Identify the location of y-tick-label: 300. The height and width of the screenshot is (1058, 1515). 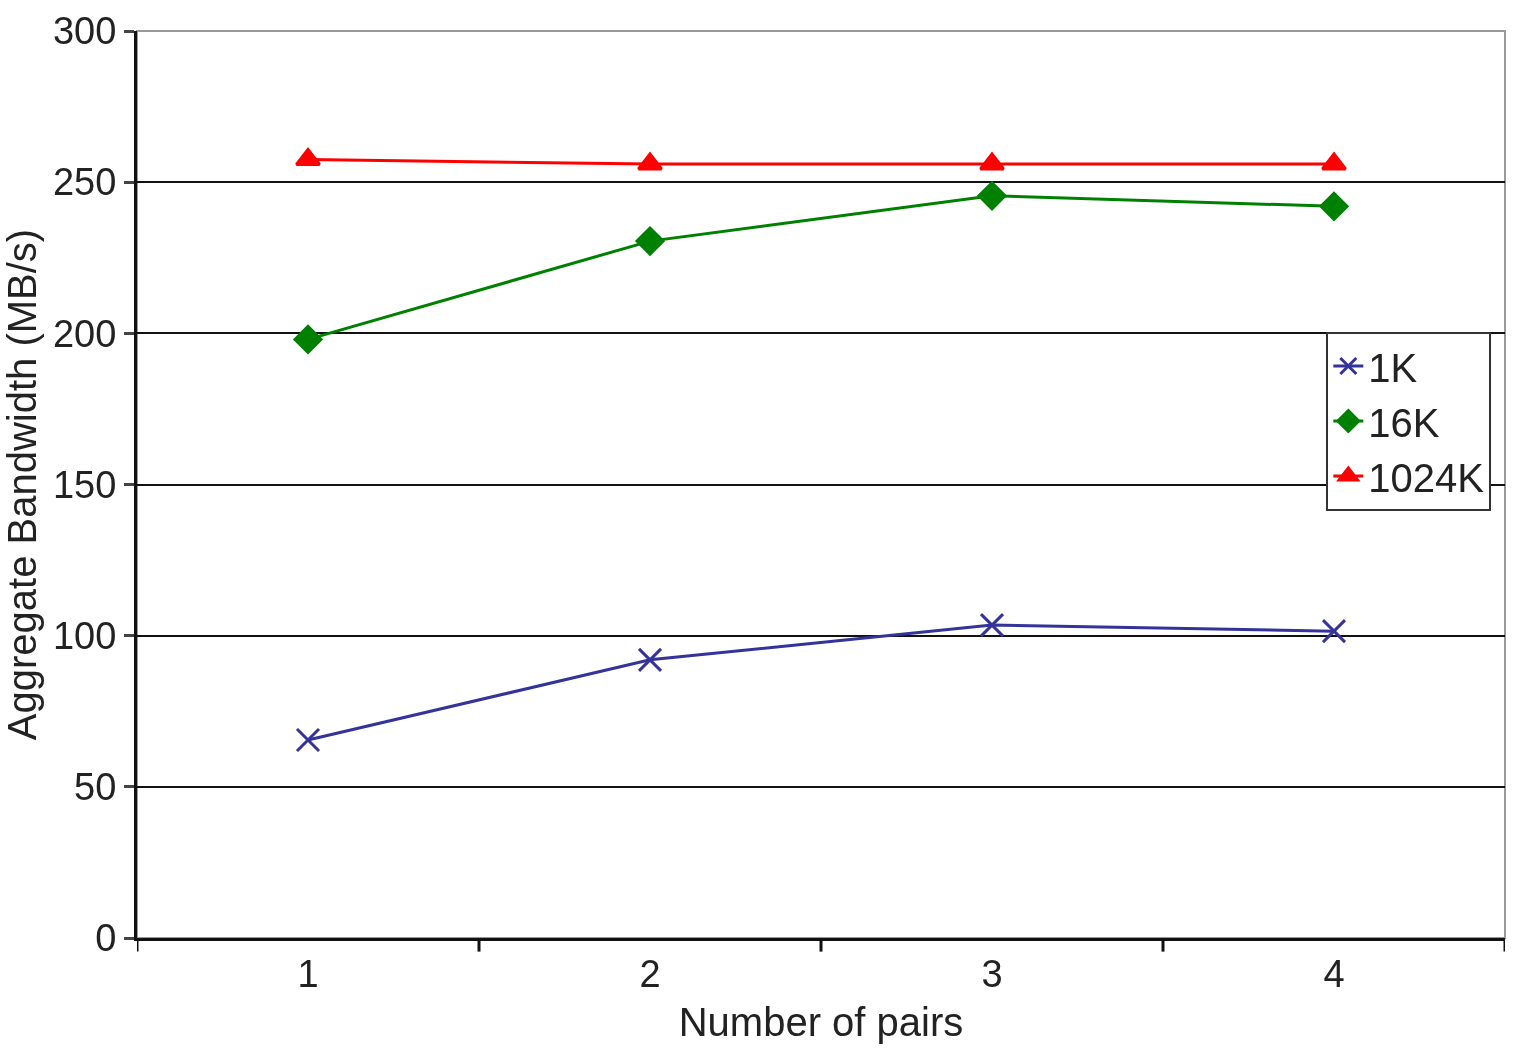
(84, 31).